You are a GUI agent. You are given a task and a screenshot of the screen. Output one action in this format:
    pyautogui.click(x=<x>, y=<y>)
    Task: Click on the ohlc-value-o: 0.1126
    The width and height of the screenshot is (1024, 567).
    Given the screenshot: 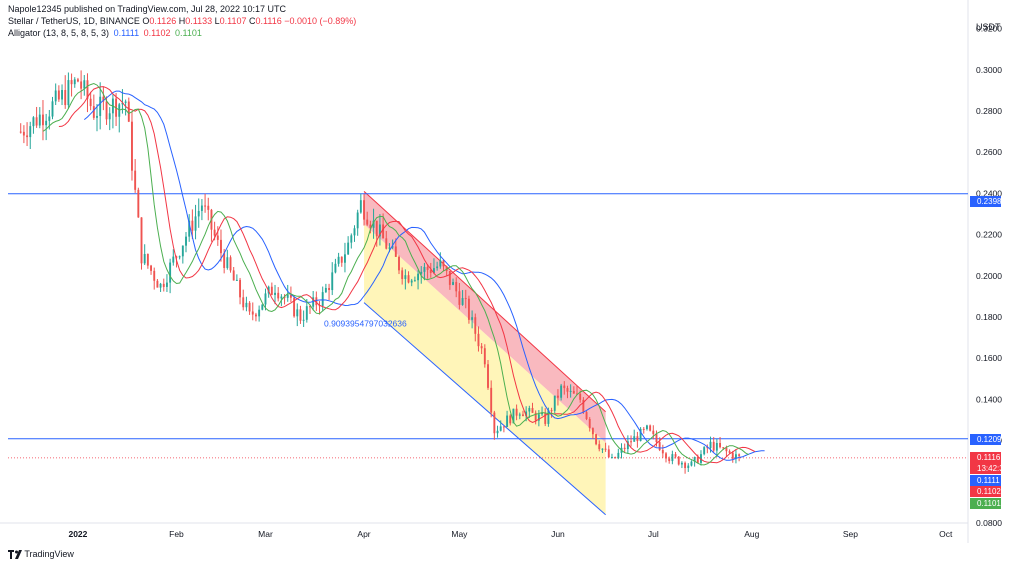 What is the action you would take?
    pyautogui.click(x=163, y=21)
    